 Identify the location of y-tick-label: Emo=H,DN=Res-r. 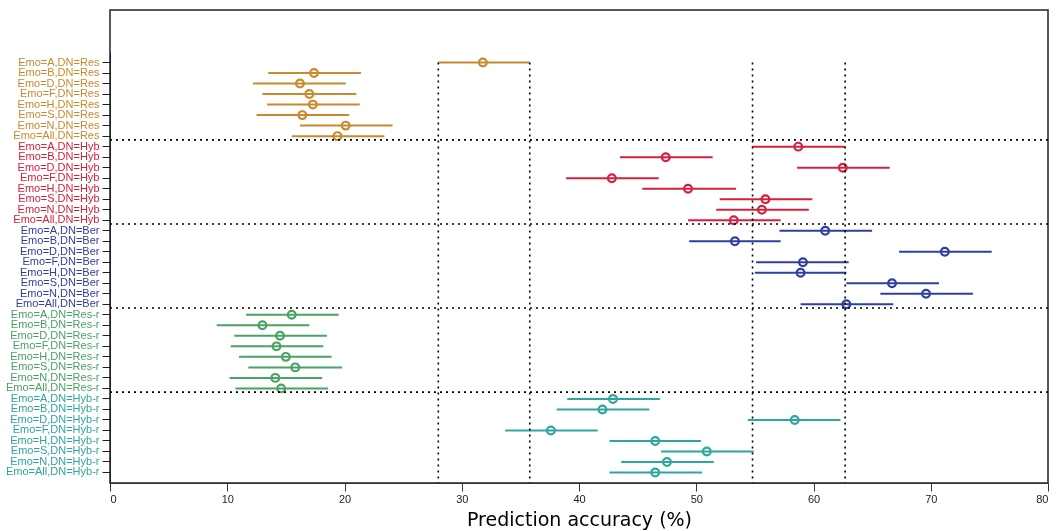
(55, 355).